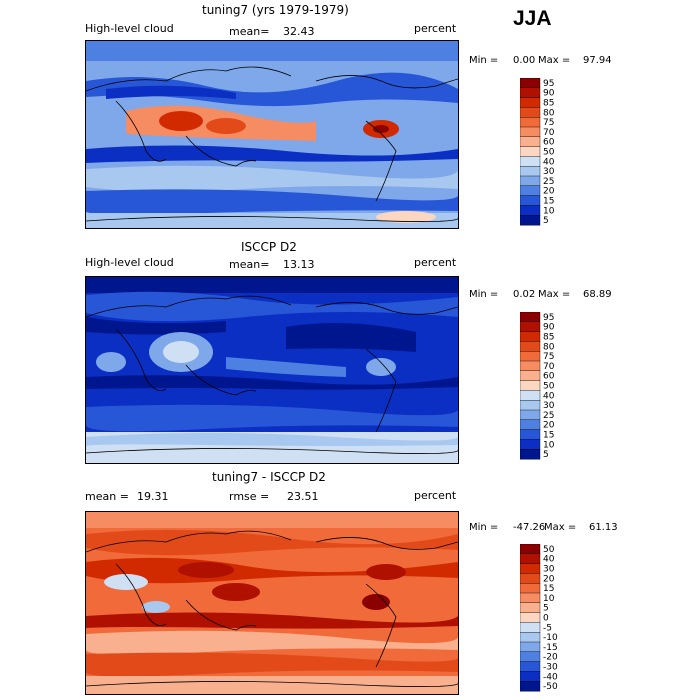  I want to click on panel1-max-label: Max =, so click(554, 60).